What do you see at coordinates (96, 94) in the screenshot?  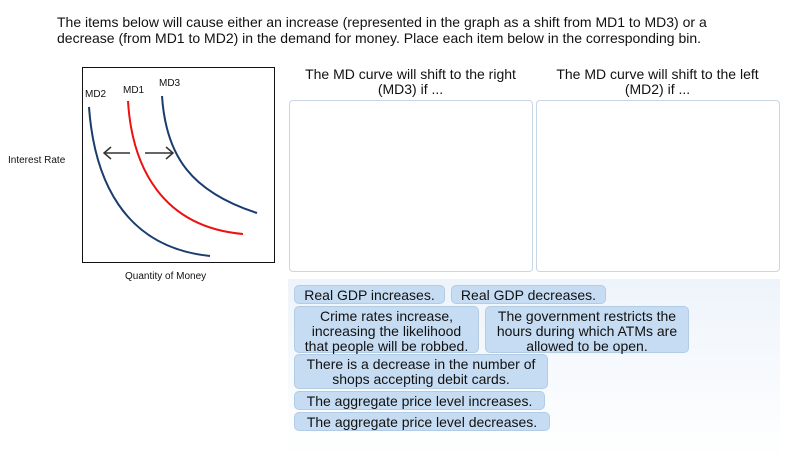 I see `md2-label: MD2` at bounding box center [96, 94].